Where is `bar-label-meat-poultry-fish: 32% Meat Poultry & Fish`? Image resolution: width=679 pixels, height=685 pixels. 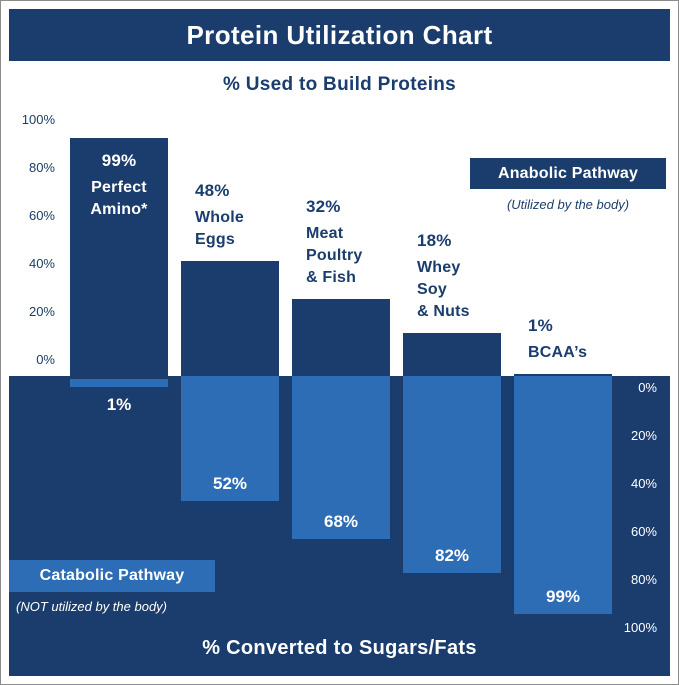
bar-label-meat-poultry-fish: 32% Meat Poultry & Fish is located at coordinates (334, 242).